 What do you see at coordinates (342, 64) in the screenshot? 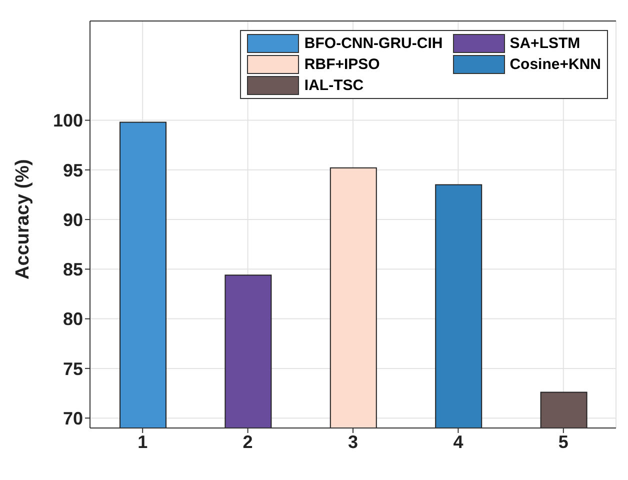
I see `legend-label: RBF+IPSO` at bounding box center [342, 64].